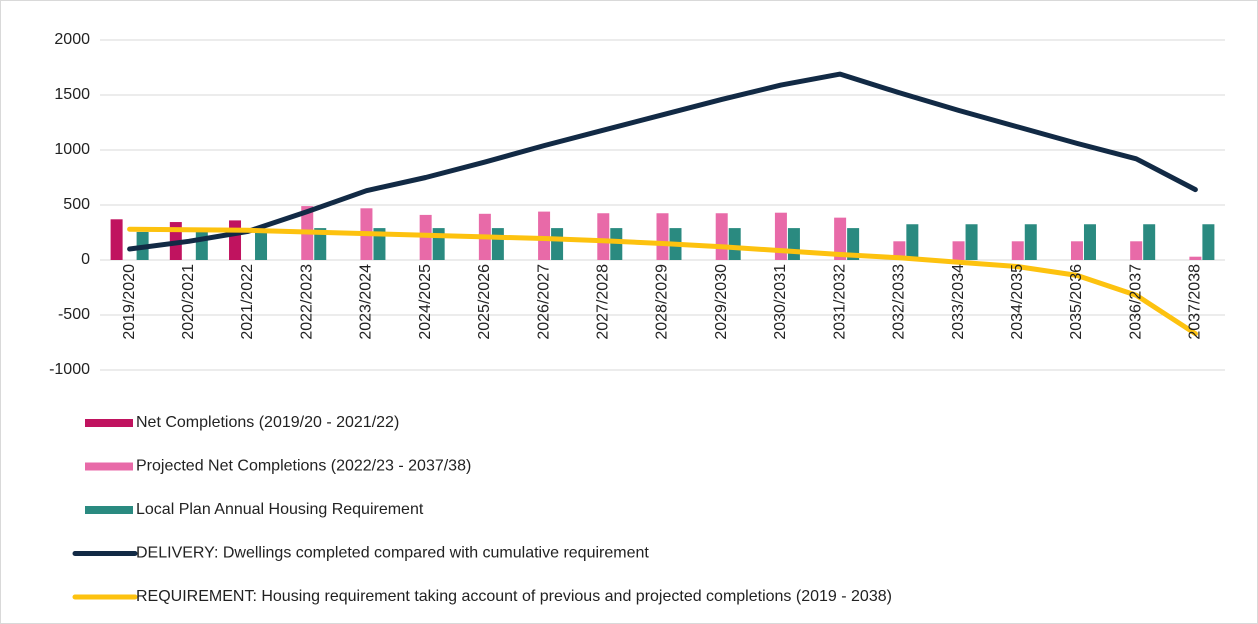 The image size is (1258, 624). What do you see at coordinates (839, 302) in the screenshot?
I see `x-tick-label: 2031/2032` at bounding box center [839, 302].